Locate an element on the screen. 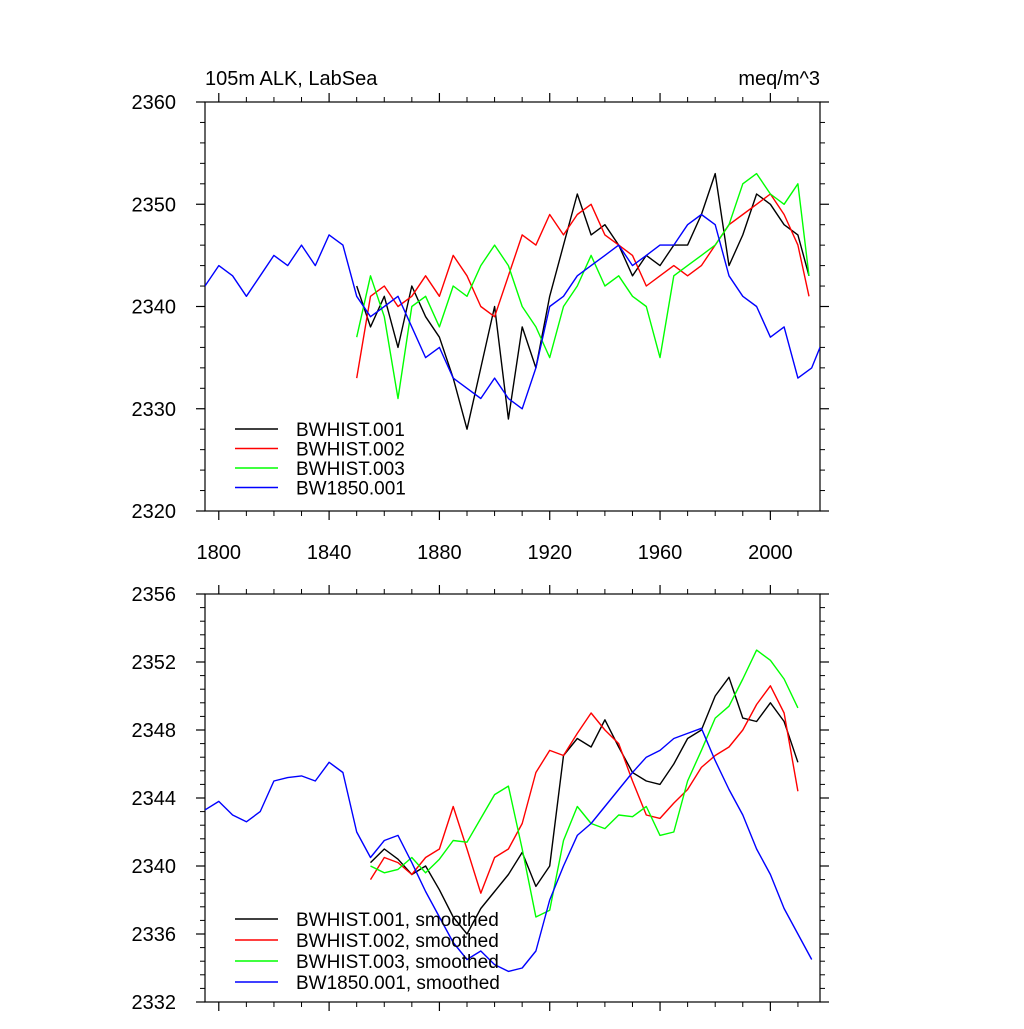 This screenshot has width=1024, height=1029. legend-label: BWHIST.003, smoothed is located at coordinates (397, 962).